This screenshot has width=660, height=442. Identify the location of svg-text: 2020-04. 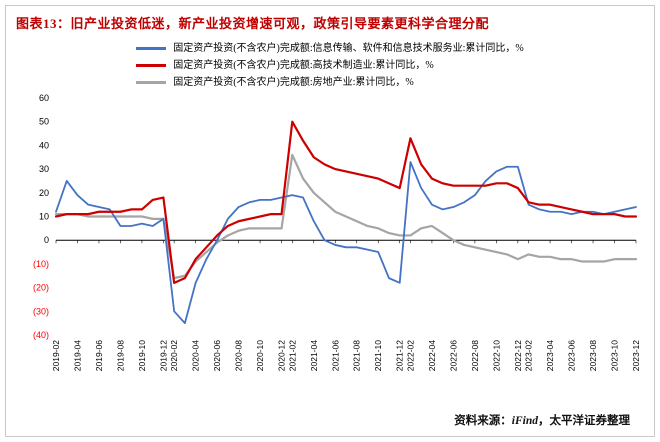
(196, 355).